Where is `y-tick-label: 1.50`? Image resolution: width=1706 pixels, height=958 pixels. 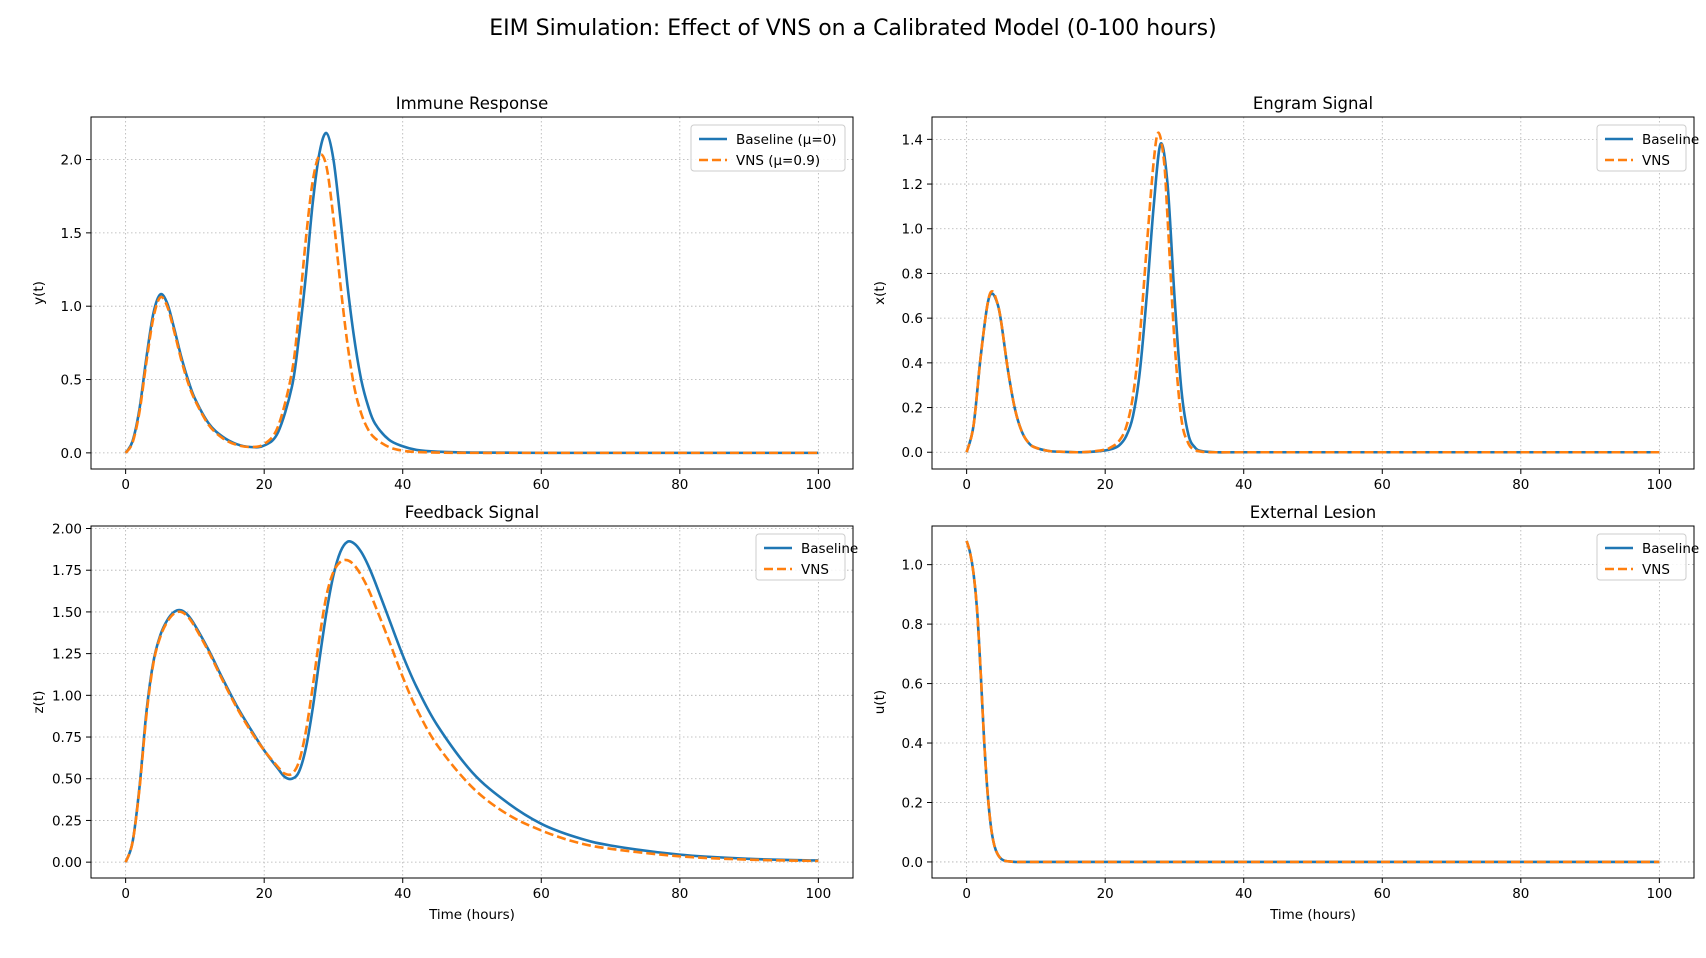 y-tick-label: 1.50 is located at coordinates (67, 613).